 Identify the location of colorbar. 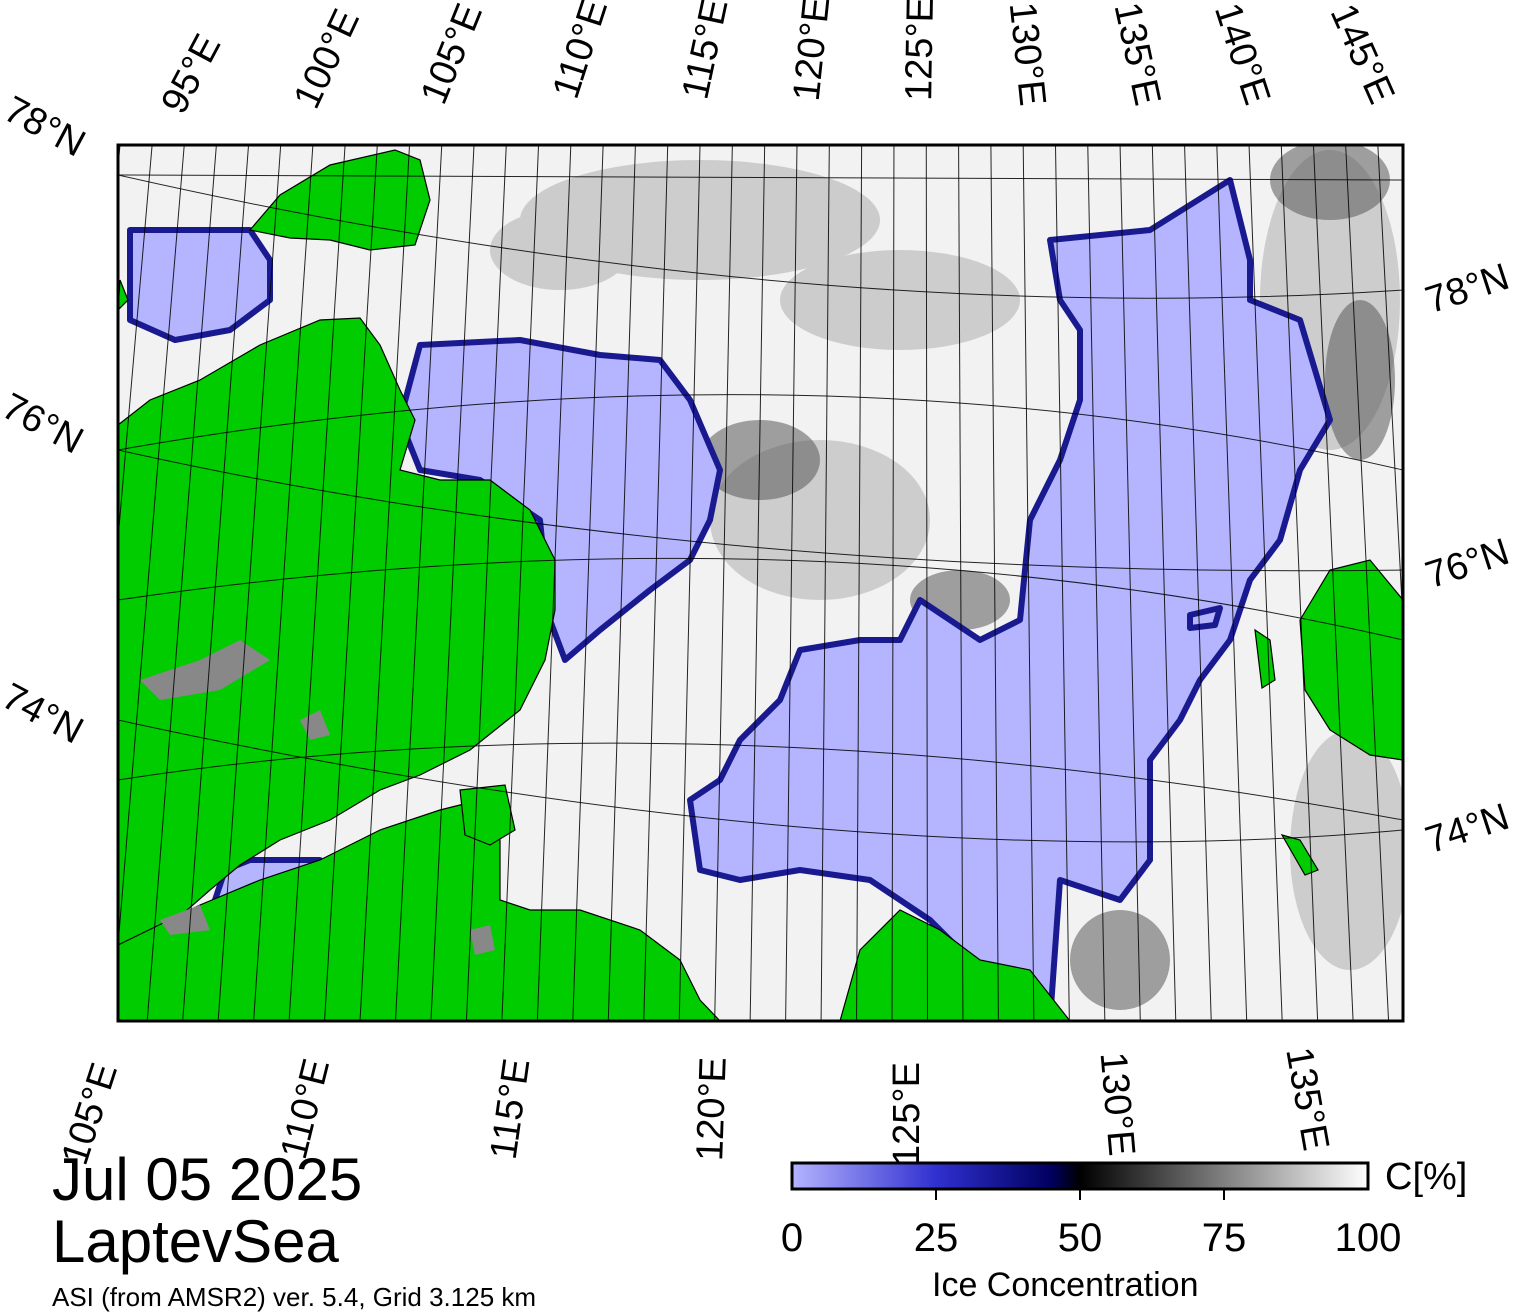
(1080, 1176).